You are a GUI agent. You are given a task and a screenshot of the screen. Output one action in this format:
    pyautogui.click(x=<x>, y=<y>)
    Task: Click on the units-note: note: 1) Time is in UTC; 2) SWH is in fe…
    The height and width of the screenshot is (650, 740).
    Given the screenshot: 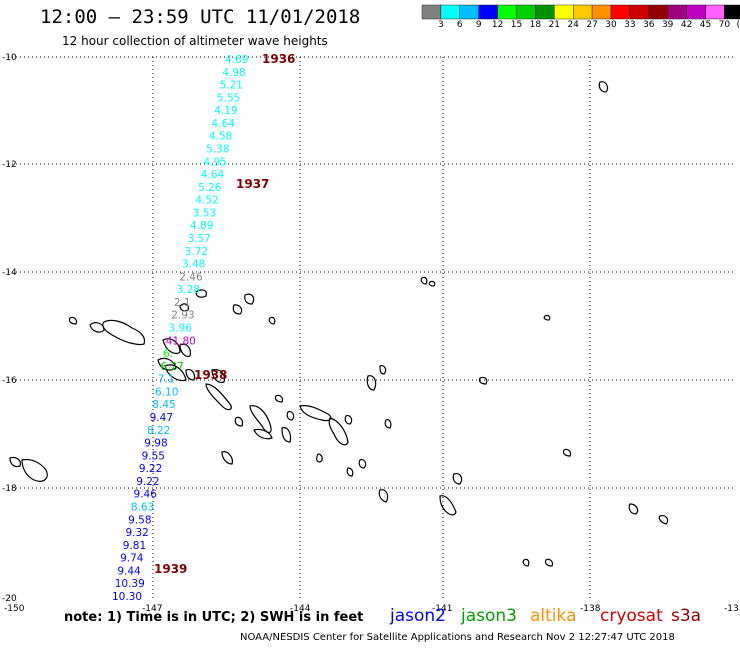 What is the action you would take?
    pyautogui.click(x=214, y=617)
    